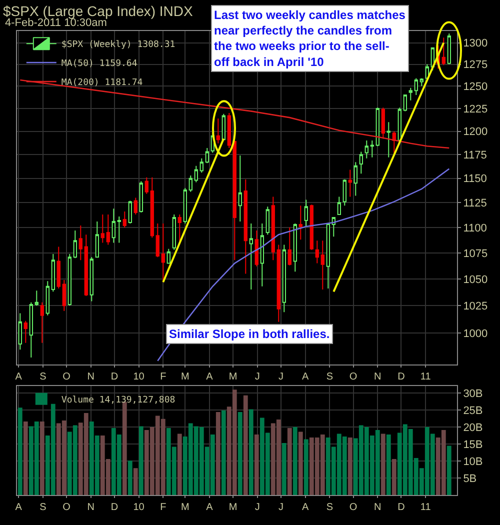  I want to click on y-tick-label: 1025, so click(475, 306).